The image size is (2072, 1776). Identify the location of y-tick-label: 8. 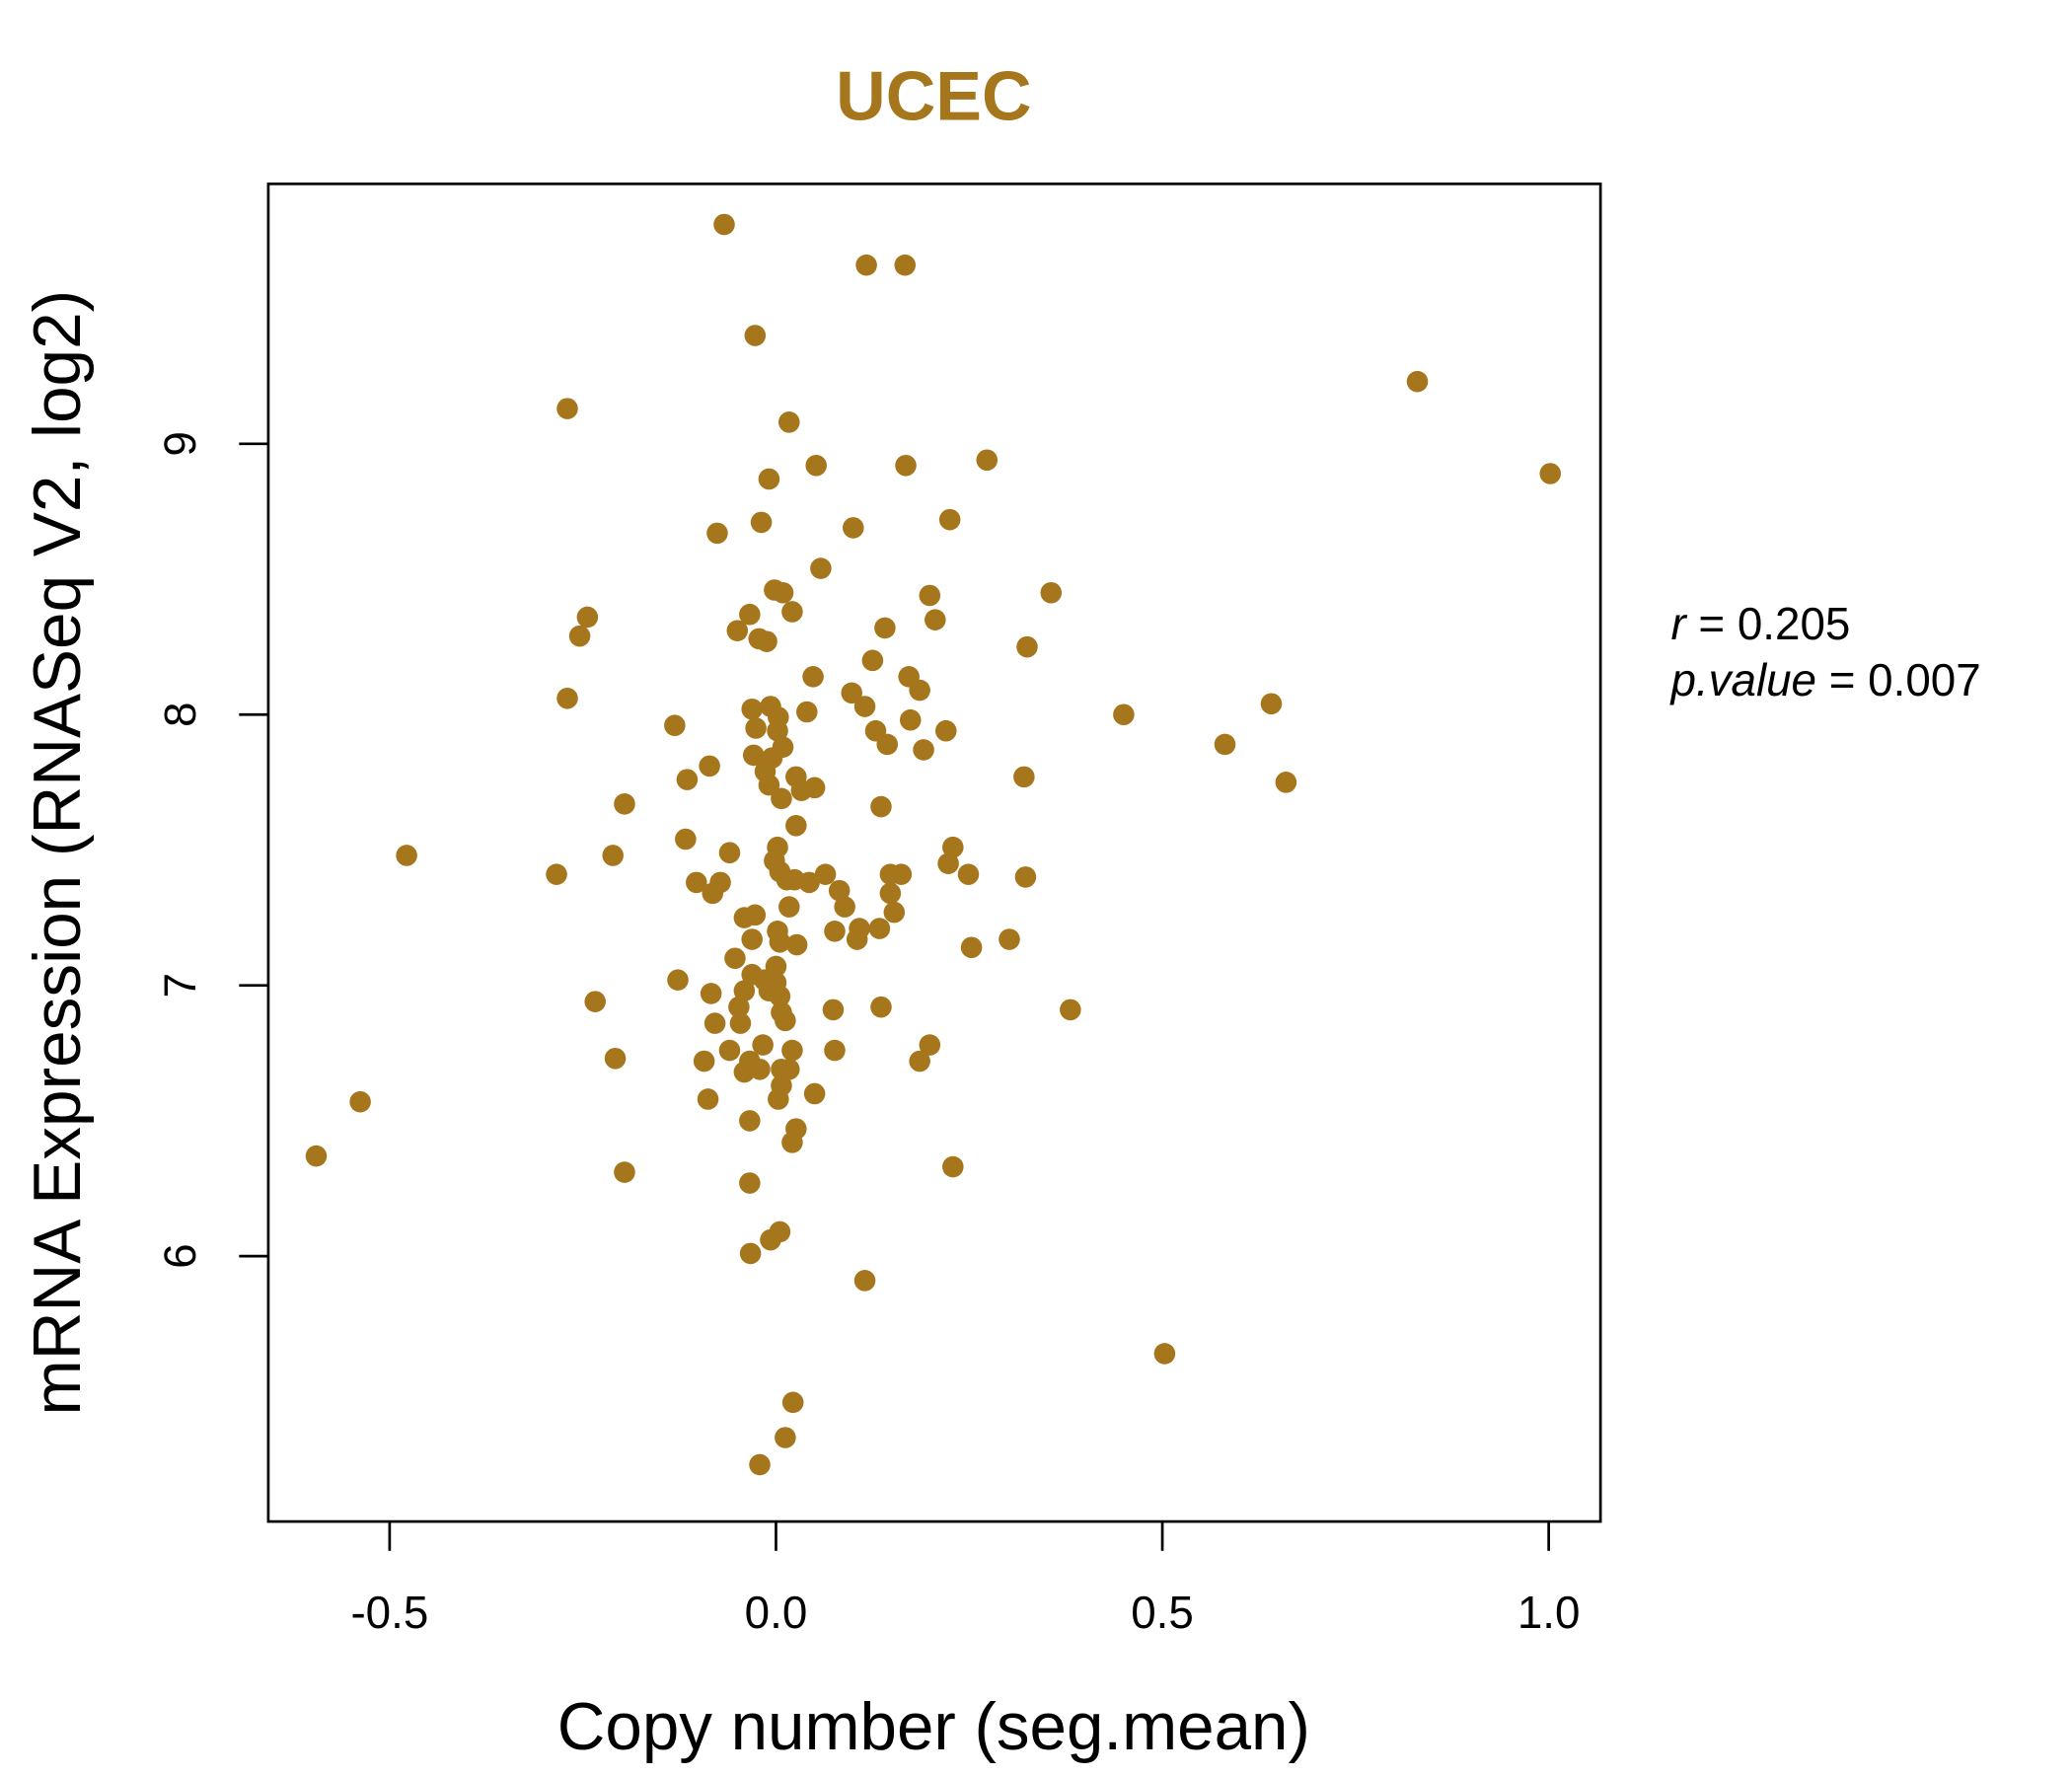
(180, 714).